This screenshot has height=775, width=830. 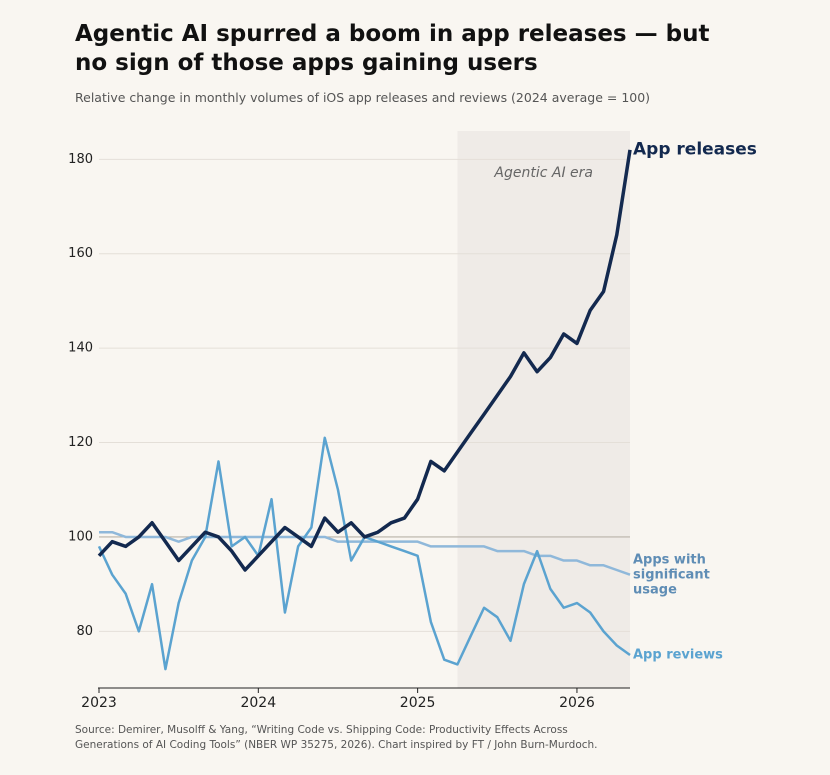 I want to click on y-tick-label: 80, so click(x=84, y=631).